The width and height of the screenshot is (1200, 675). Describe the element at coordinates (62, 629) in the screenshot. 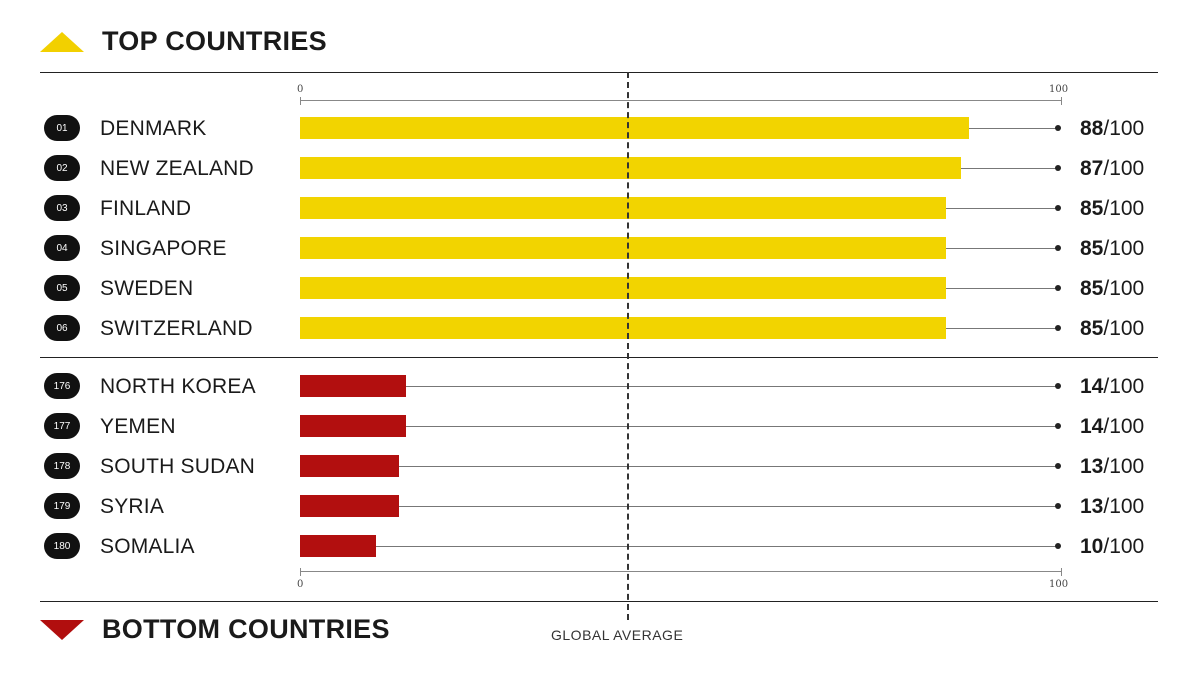

I see `triangle-down-icon` at that location.